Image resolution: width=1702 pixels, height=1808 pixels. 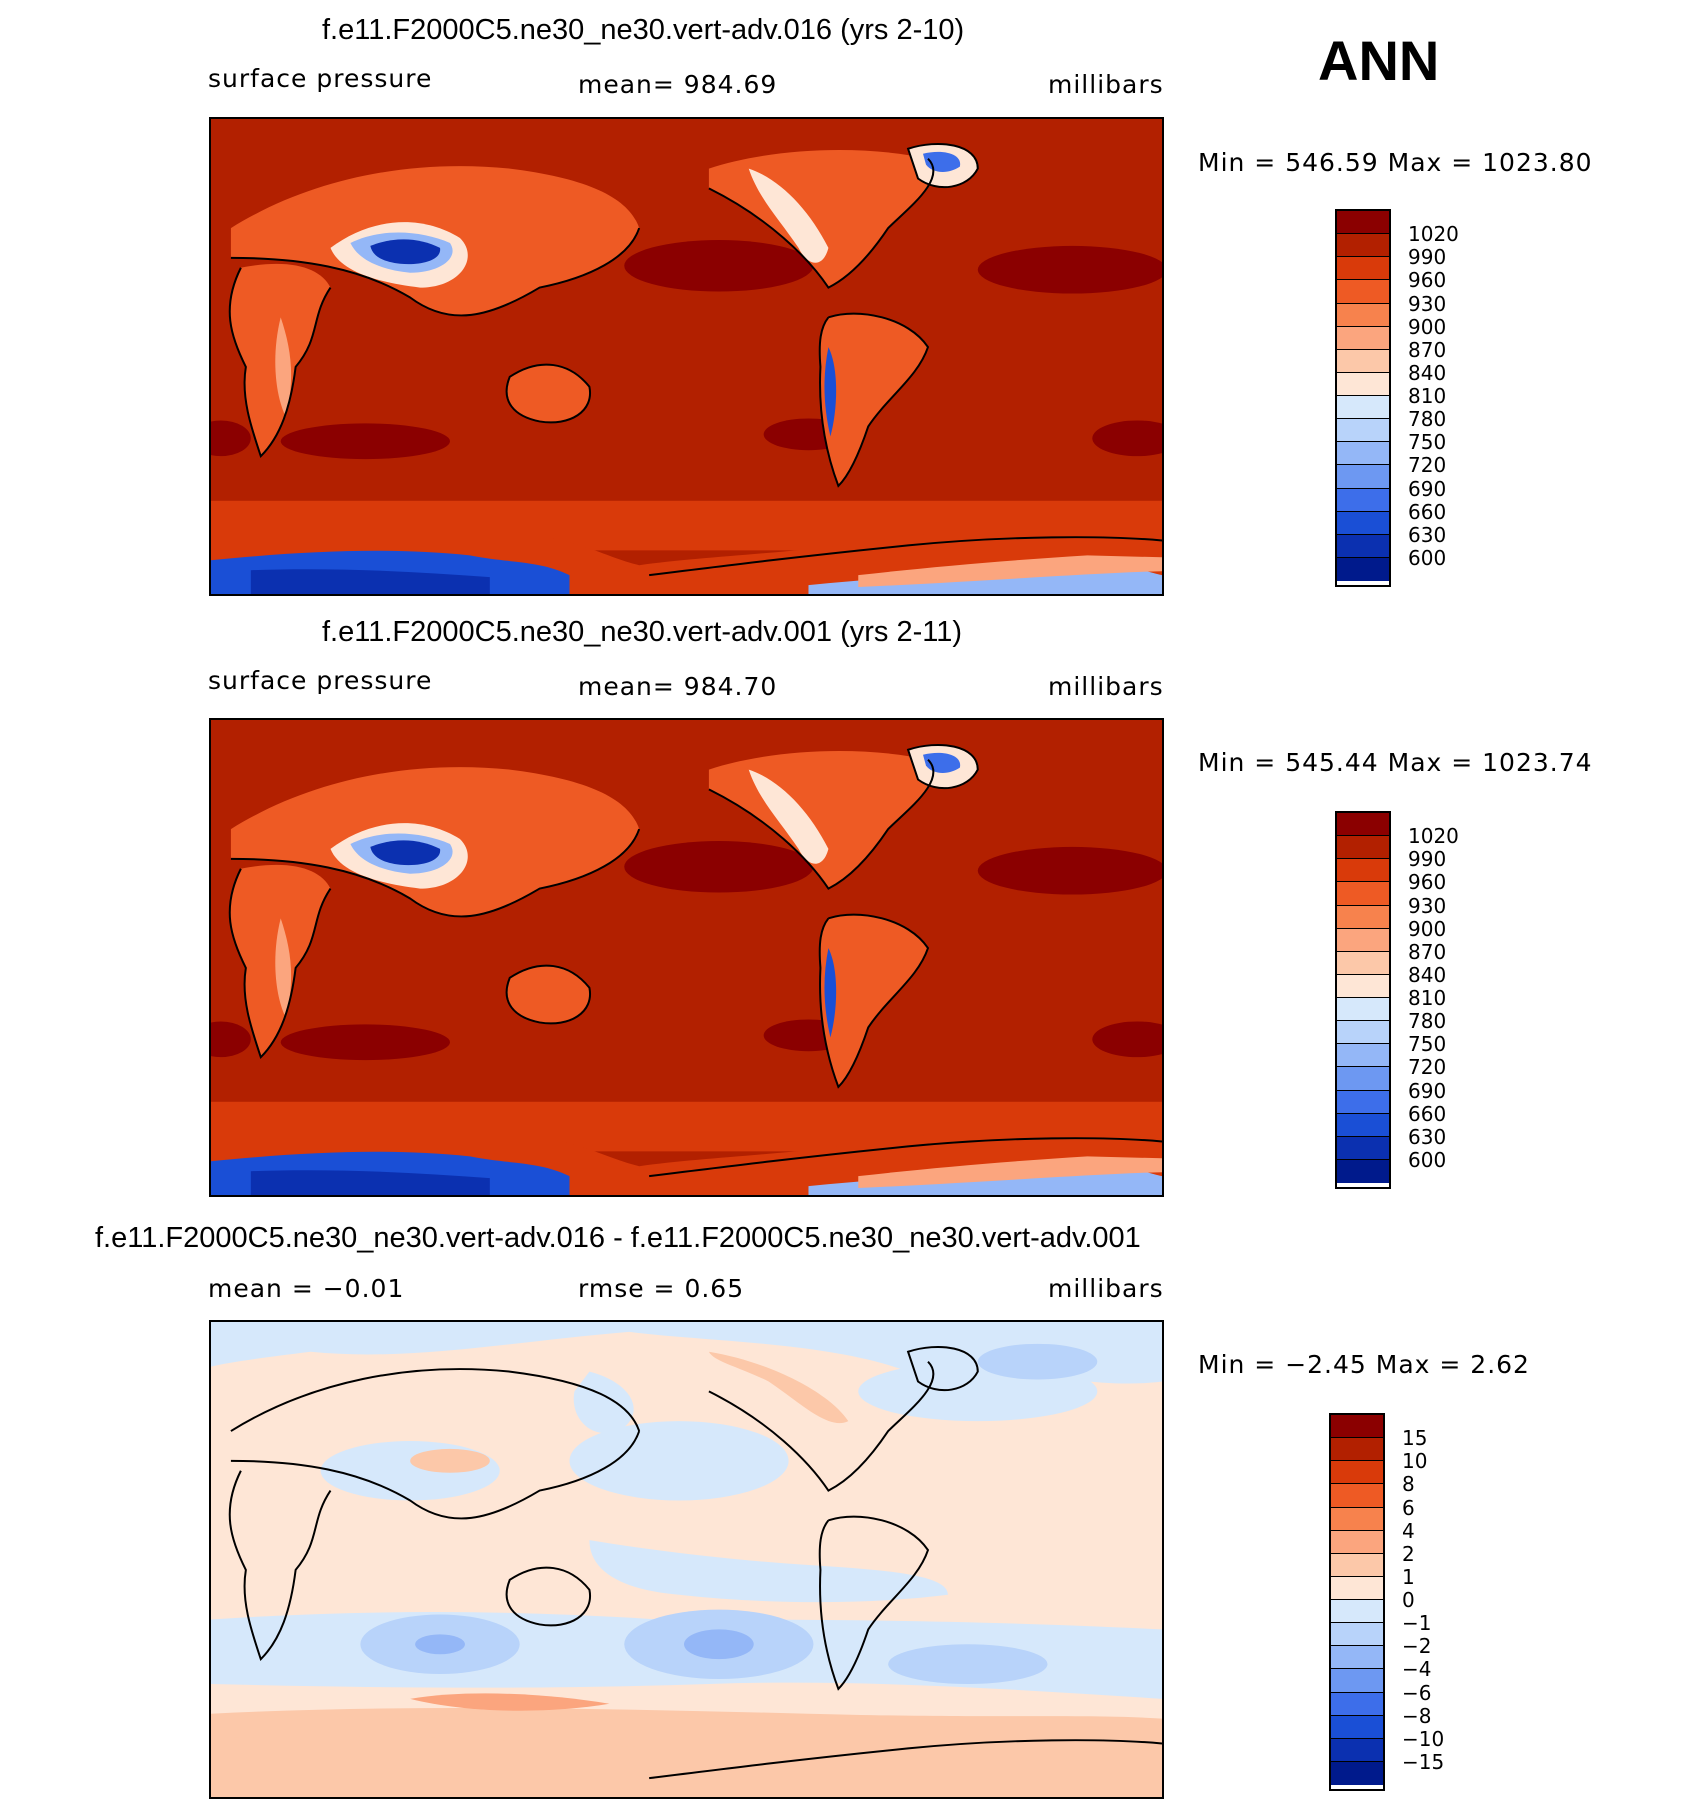 What do you see at coordinates (1427, 1159) in the screenshot?
I see `panel2-colorbar-label: 600` at bounding box center [1427, 1159].